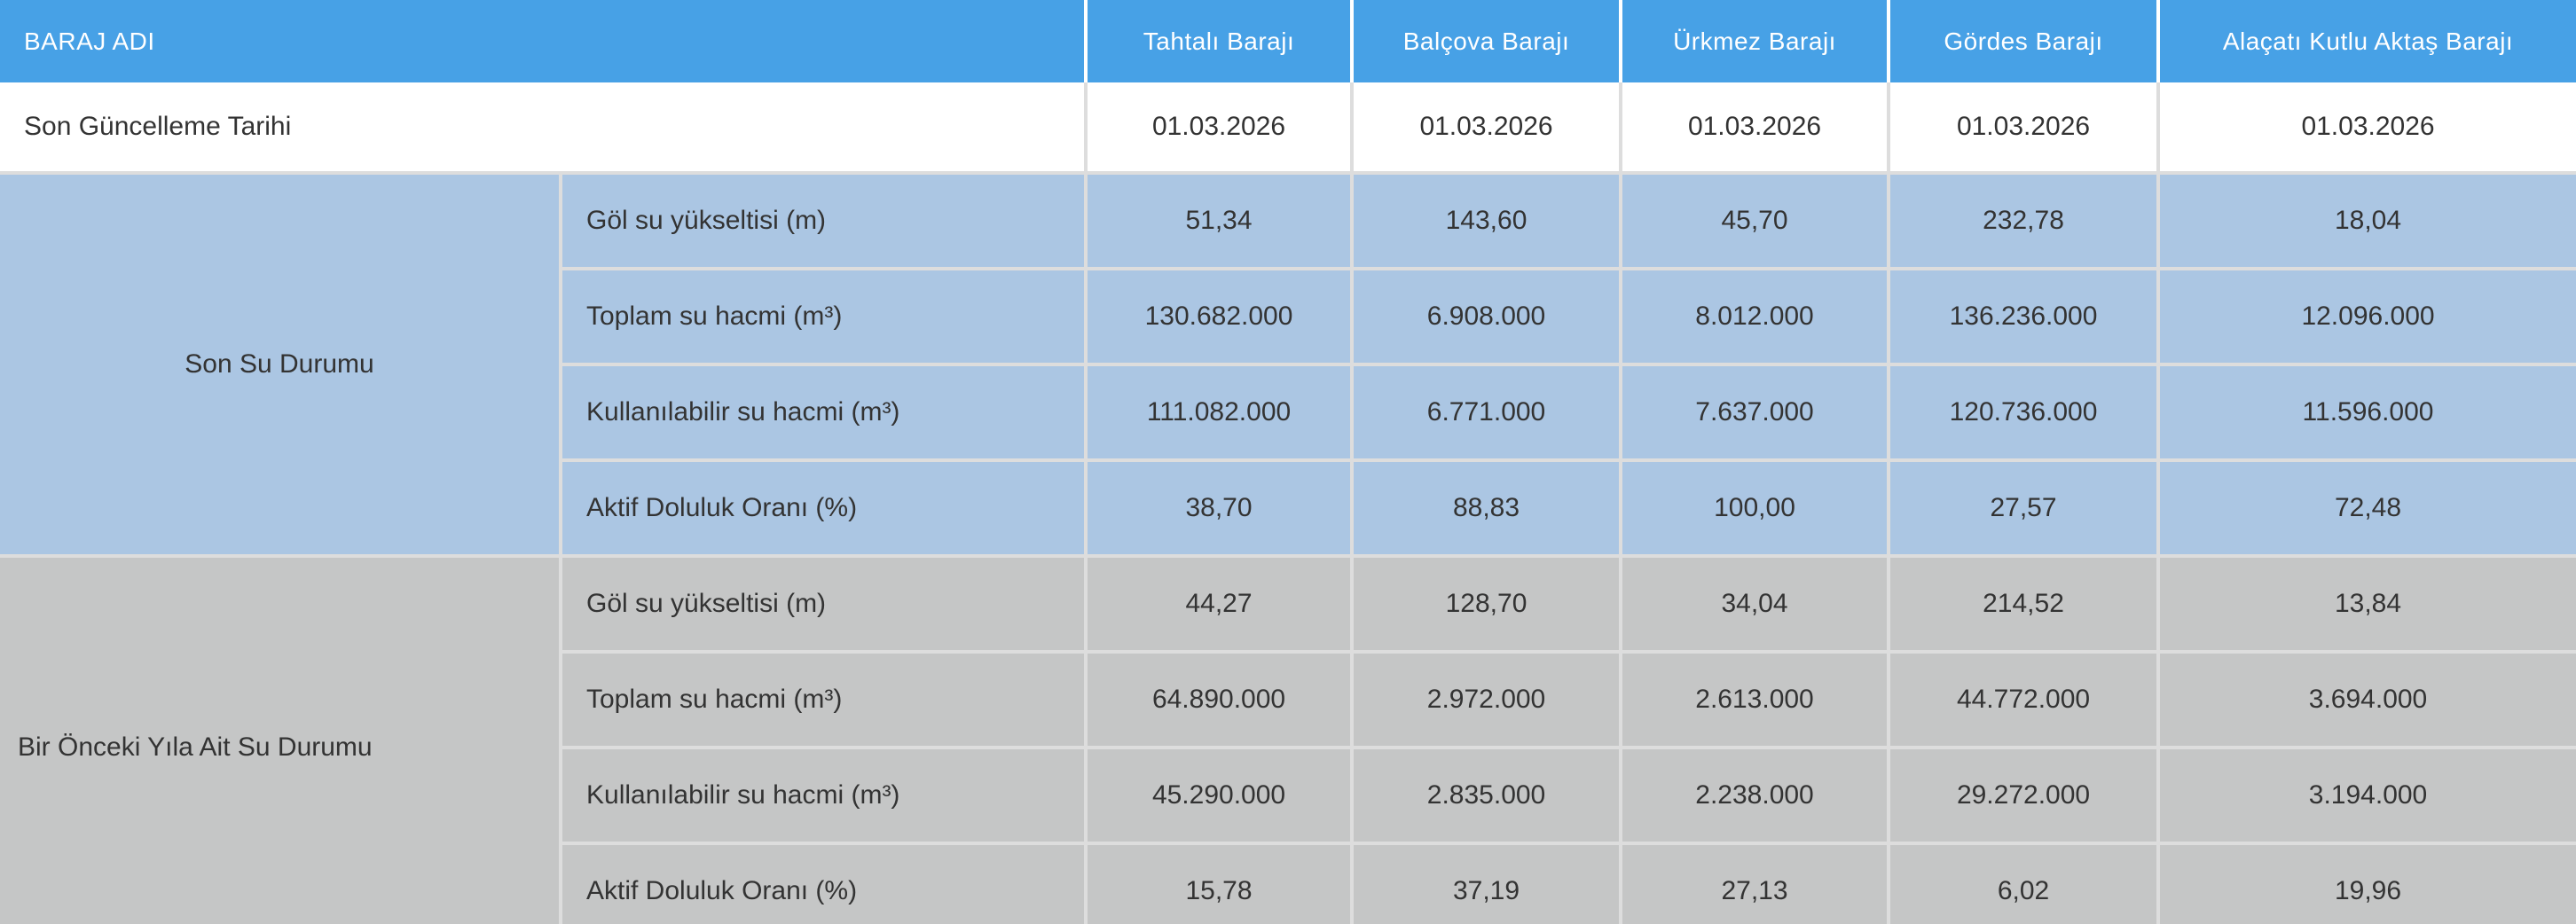  What do you see at coordinates (1487, 700) in the screenshot?
I see `value-cell: 2.972.000` at bounding box center [1487, 700].